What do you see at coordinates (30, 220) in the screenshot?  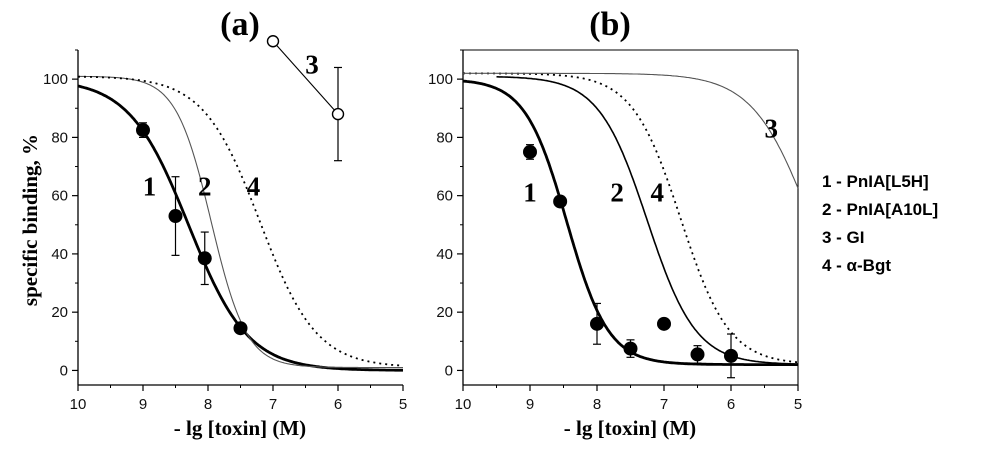 I see `y-axis-title: specific binding, %` at bounding box center [30, 220].